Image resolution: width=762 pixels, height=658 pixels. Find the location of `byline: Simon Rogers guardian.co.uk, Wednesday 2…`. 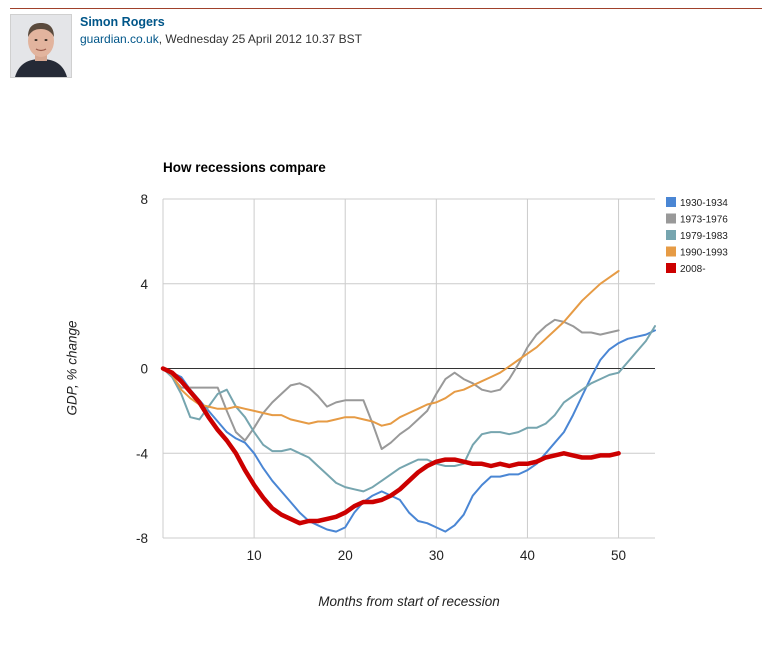

byline: Simon Rogers guardian.co.uk, Wednesday 2… is located at coordinates (380, 46).